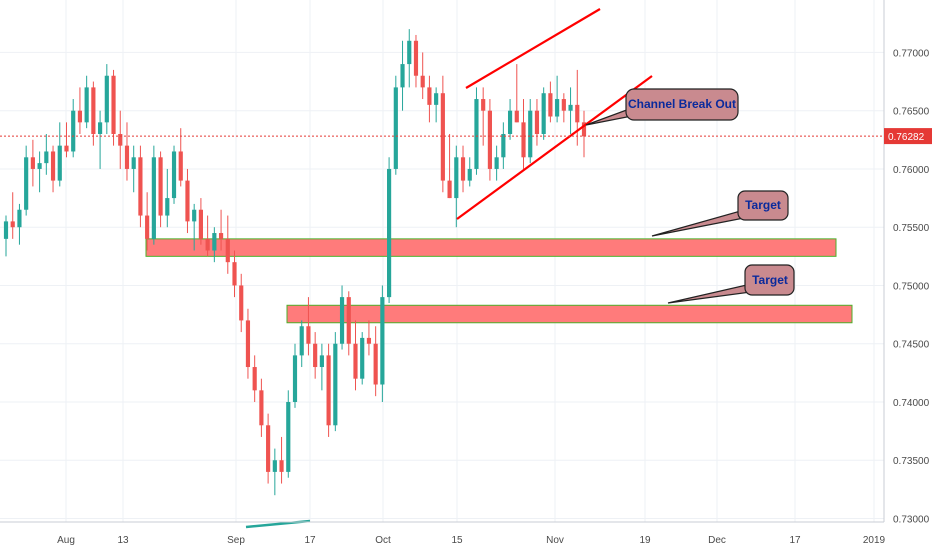 The height and width of the screenshot is (550, 932). Describe the element at coordinates (698, 223) in the screenshot. I see `target-1-callout-pointer` at that location.